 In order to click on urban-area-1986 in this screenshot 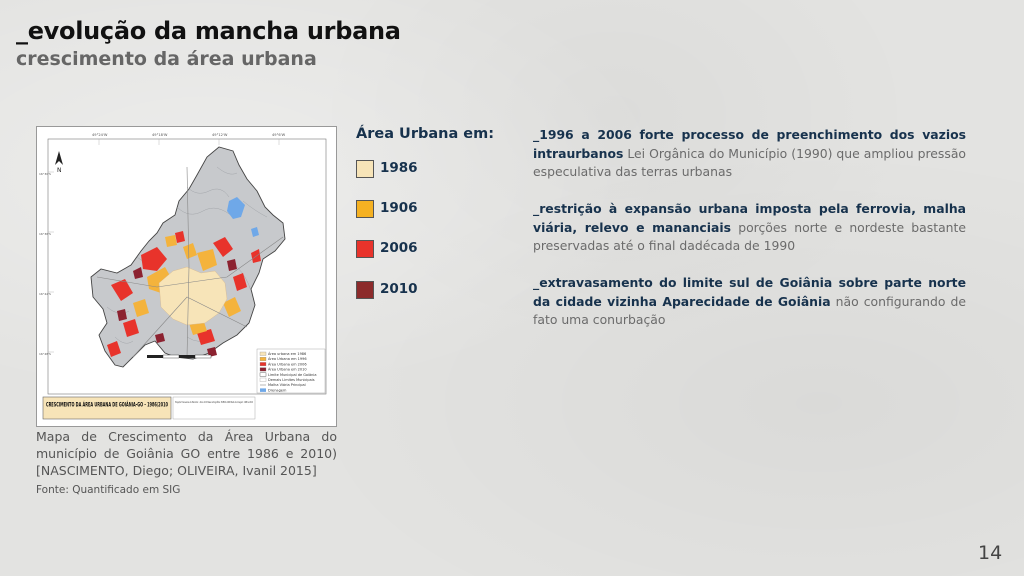, I will do `click(193, 296)`.